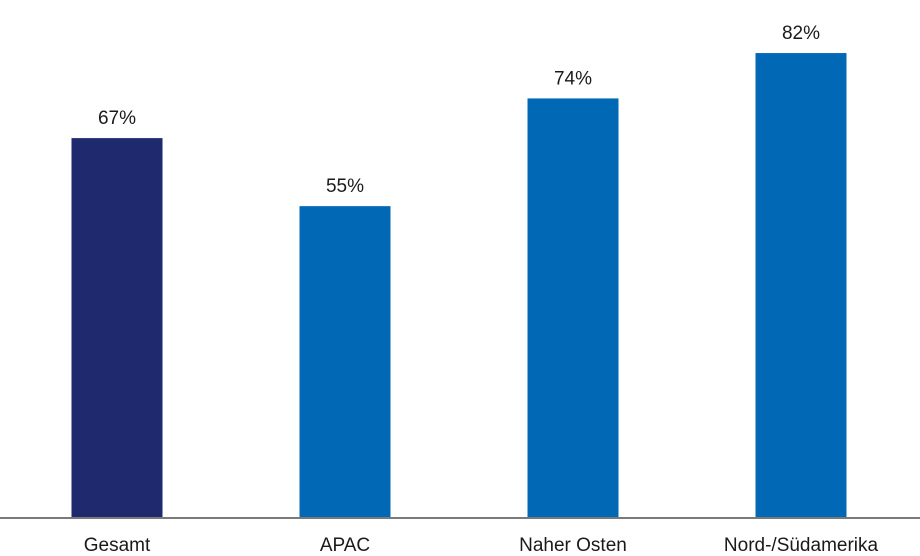 This screenshot has width=920, height=556. What do you see at coordinates (345, 186) in the screenshot?
I see `bar-value-label-1: 55%` at bounding box center [345, 186].